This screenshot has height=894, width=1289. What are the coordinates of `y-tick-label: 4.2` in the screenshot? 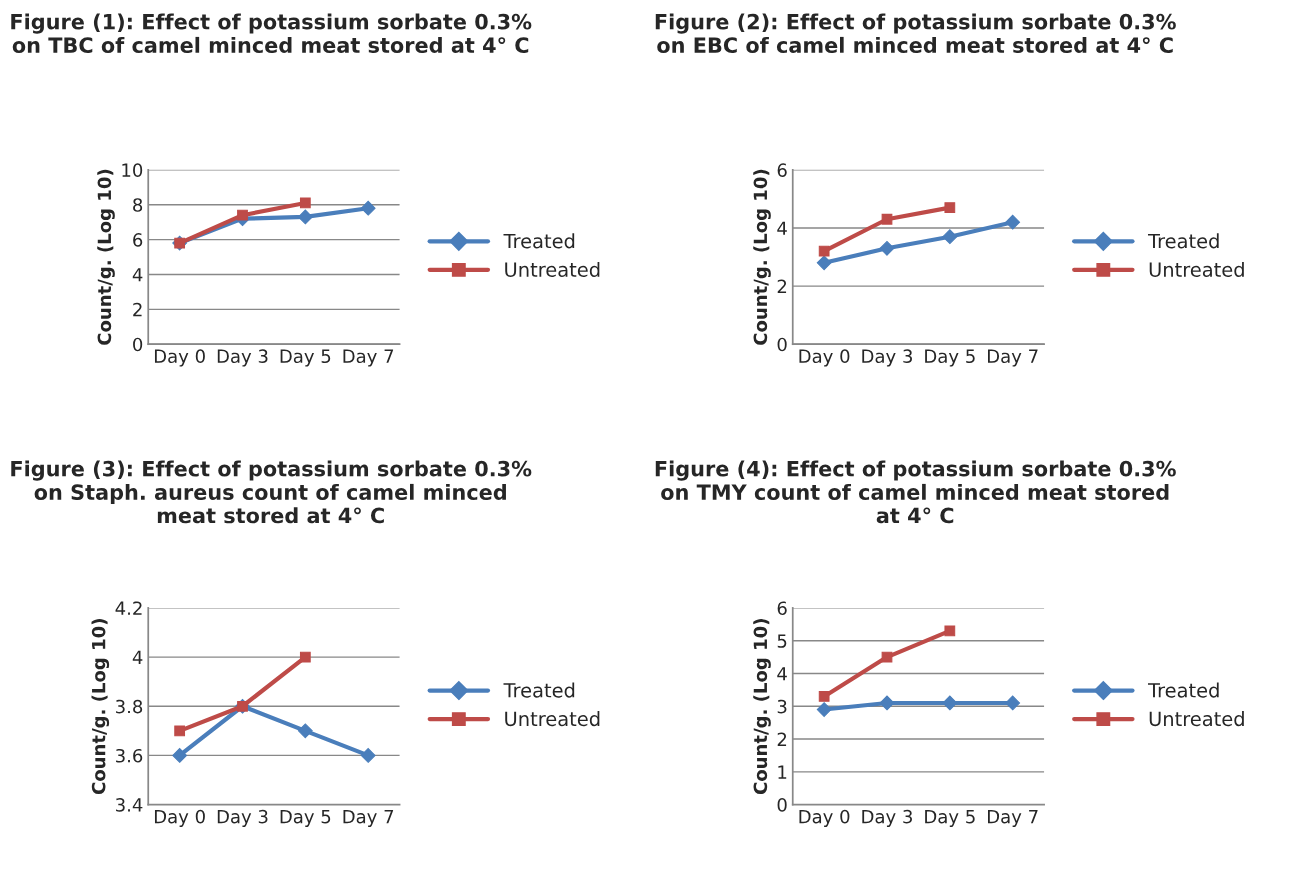 It's located at (128, 608).